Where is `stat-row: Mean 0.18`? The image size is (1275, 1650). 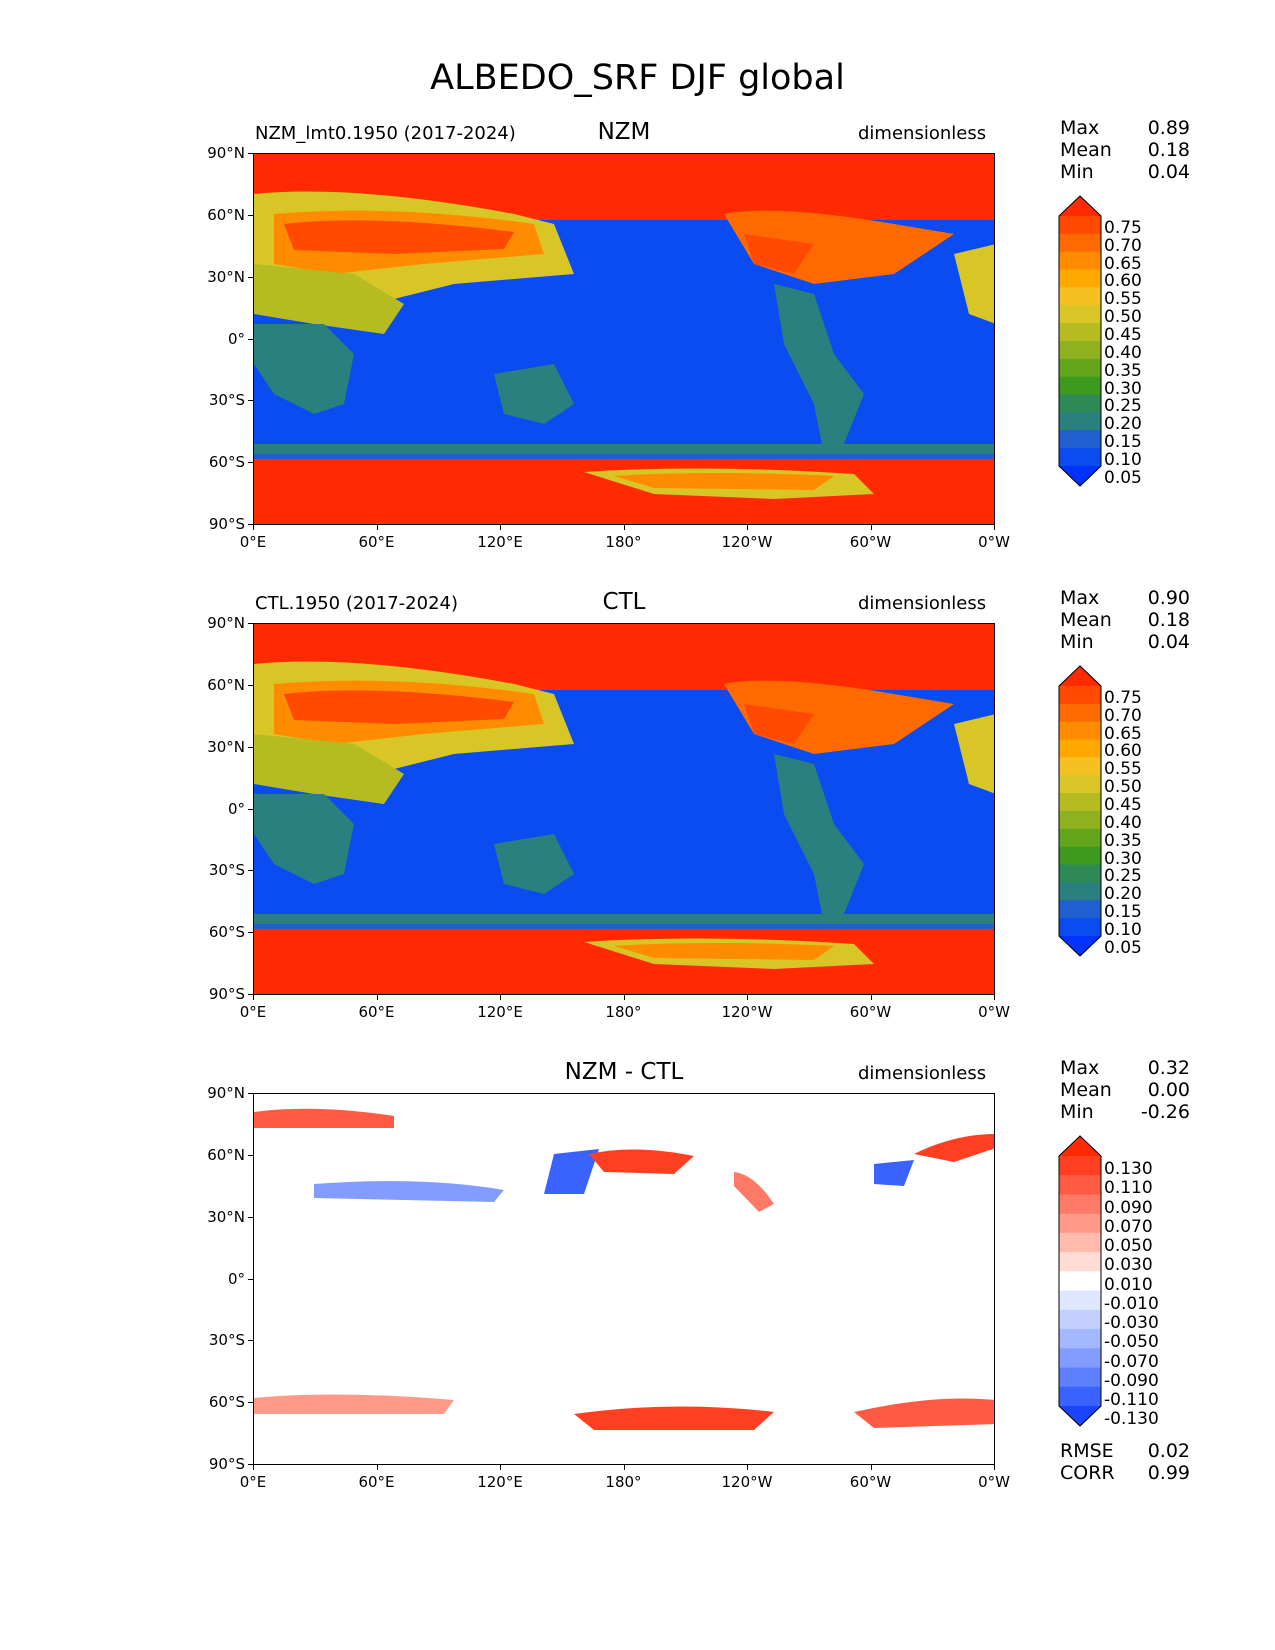
stat-row: Mean 0.18 is located at coordinates (1125, 620).